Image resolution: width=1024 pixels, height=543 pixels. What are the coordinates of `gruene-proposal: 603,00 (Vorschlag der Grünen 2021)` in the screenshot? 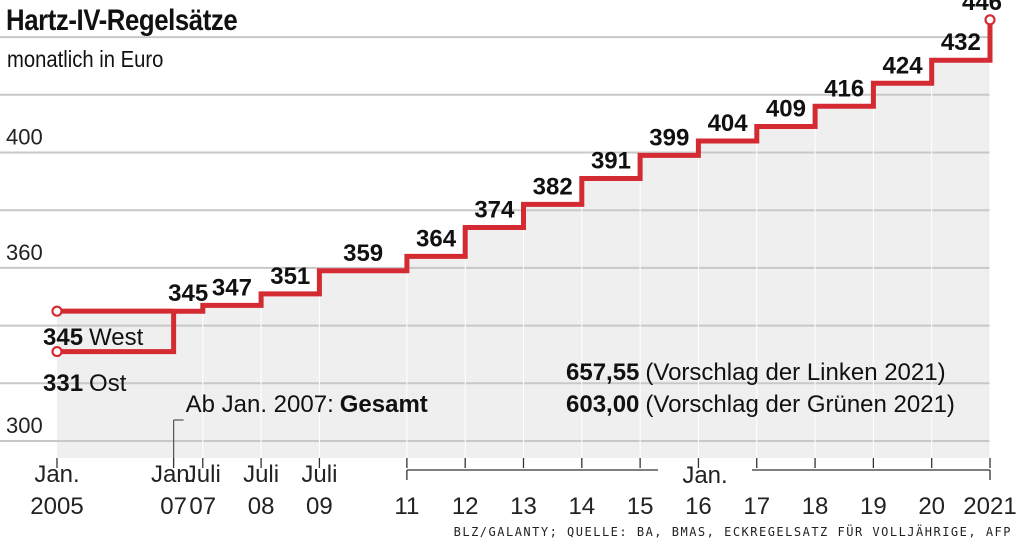 It's located at (760, 404).